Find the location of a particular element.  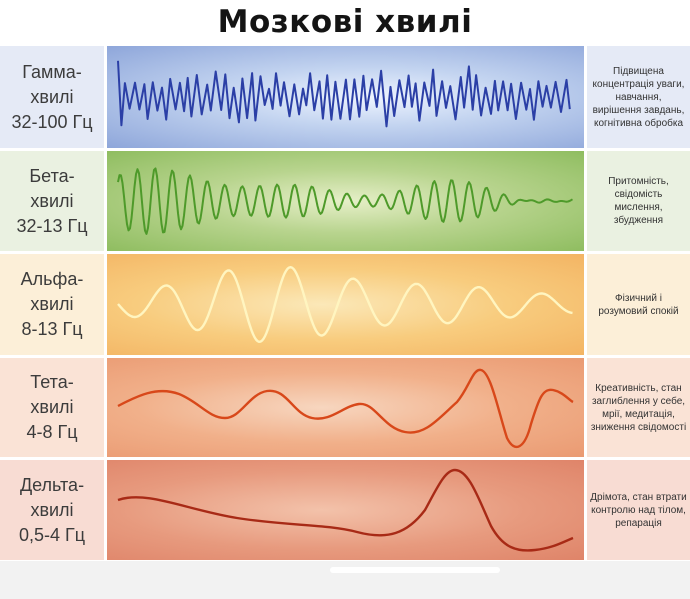

theta-label-line-3: 4-8 Гц is located at coordinates (52, 432).